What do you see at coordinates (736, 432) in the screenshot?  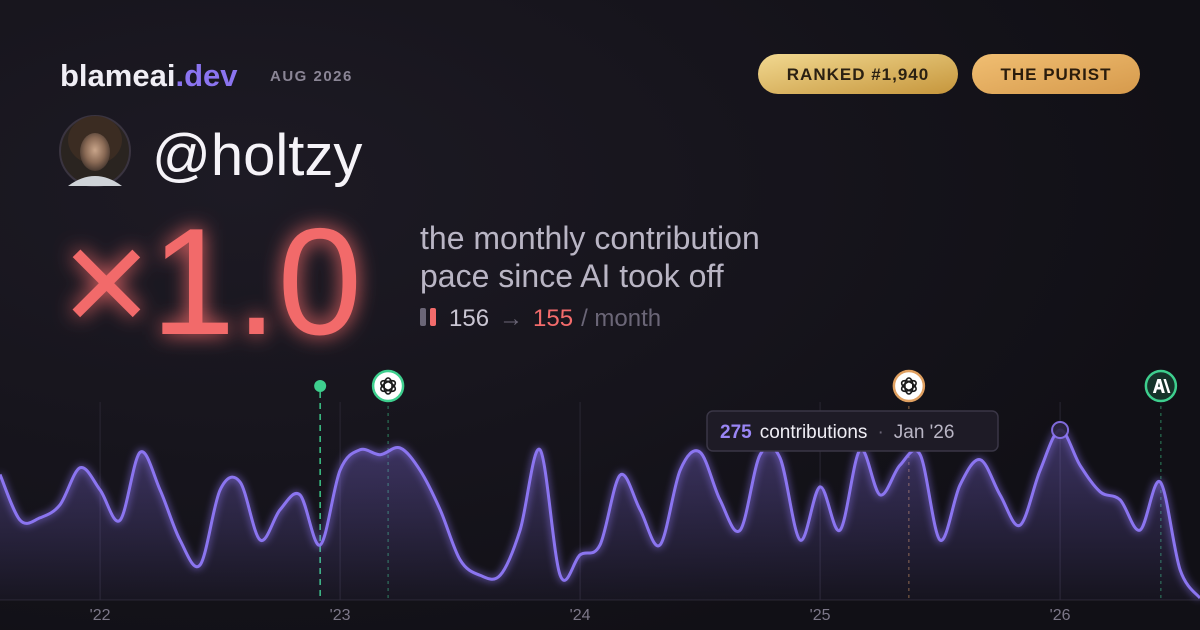 I see `tooltip-value: 275` at bounding box center [736, 432].